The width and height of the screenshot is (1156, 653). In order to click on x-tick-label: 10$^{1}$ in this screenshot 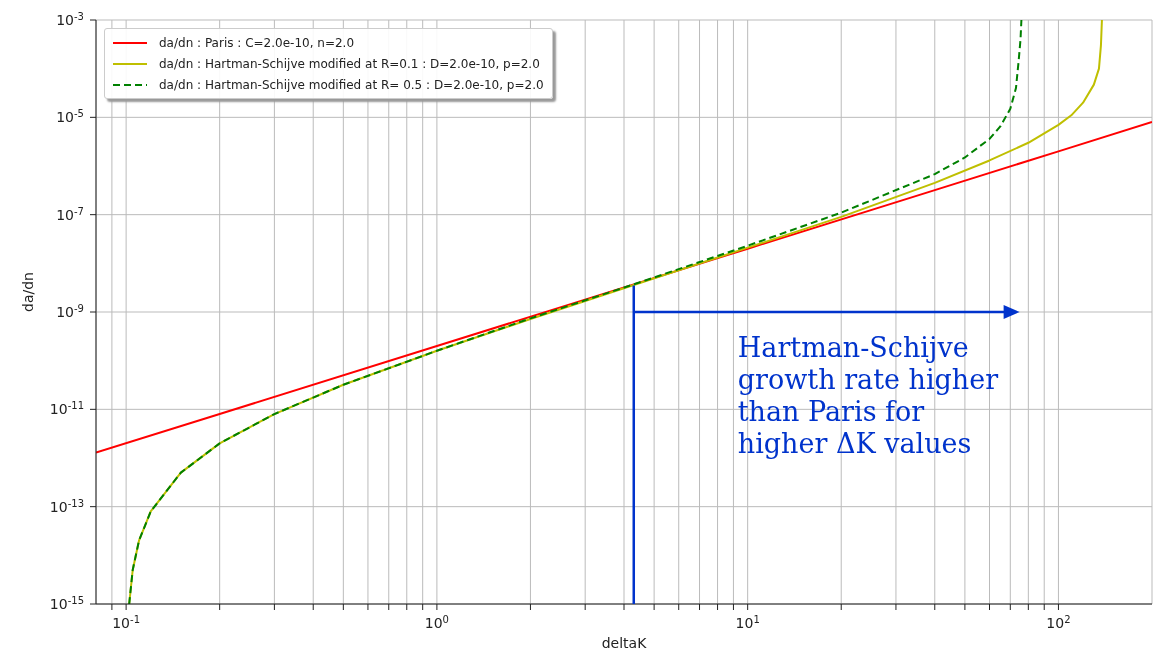, I will do `click(747, 622)`.